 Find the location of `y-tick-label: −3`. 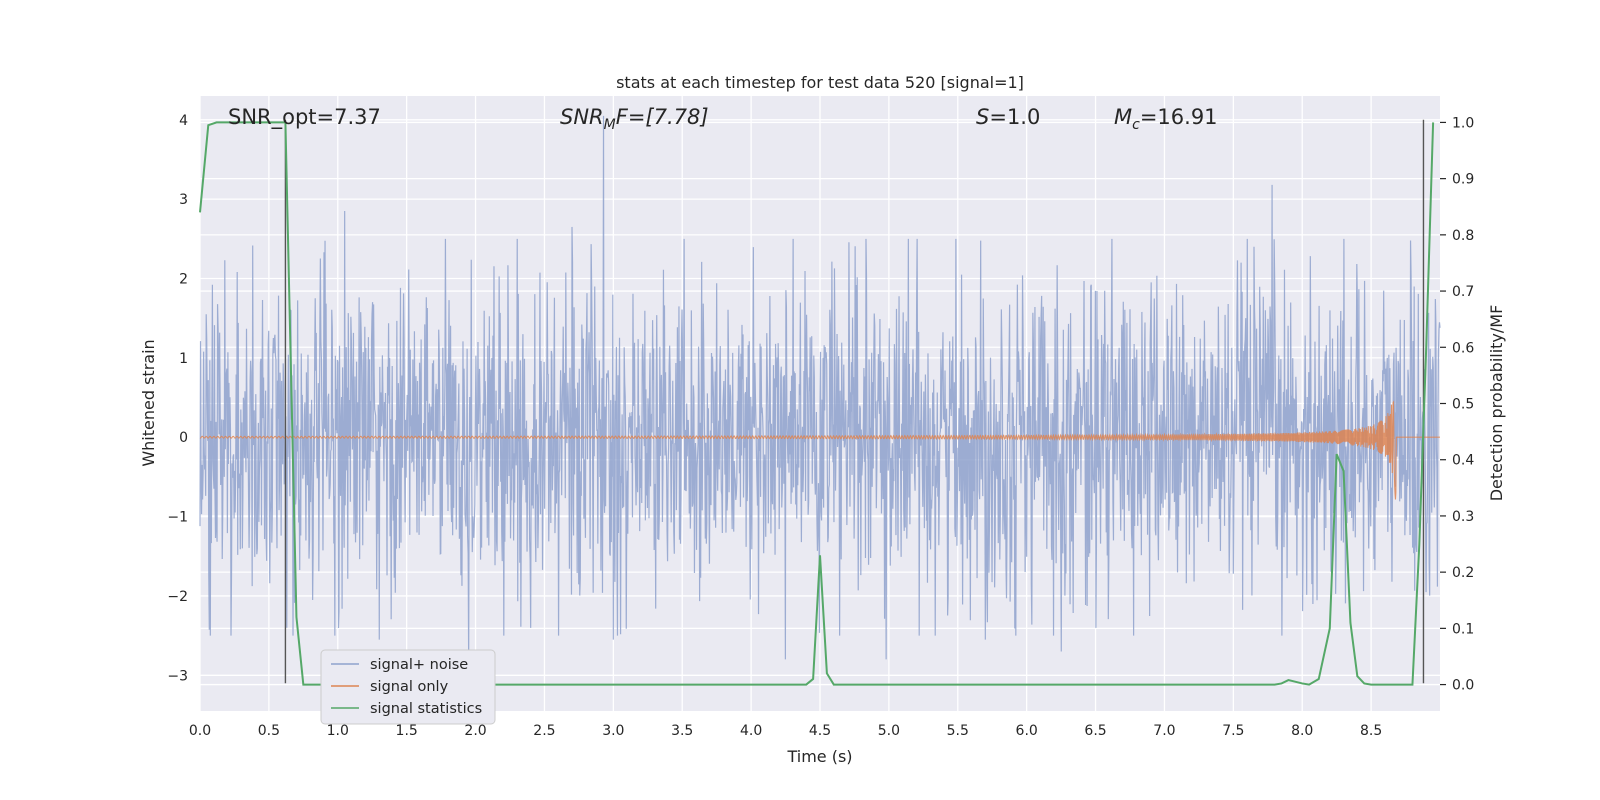

y-tick-label: −3 is located at coordinates (177, 676).